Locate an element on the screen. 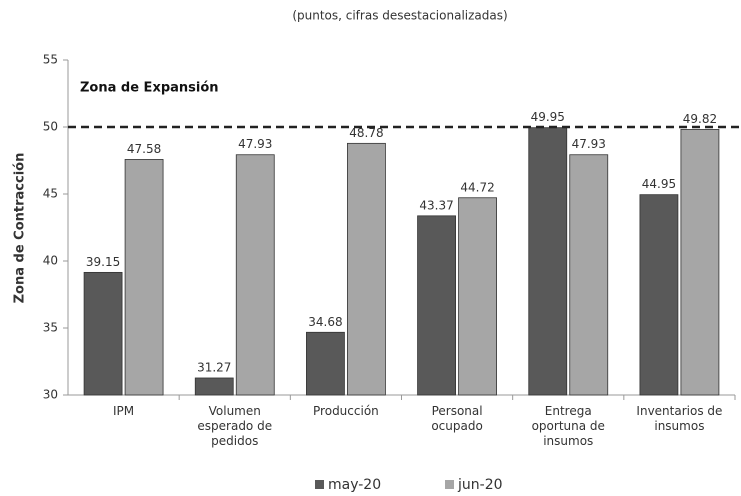 The height and width of the screenshot is (496, 741). annotation: Zona de Expansión is located at coordinates (149, 88).